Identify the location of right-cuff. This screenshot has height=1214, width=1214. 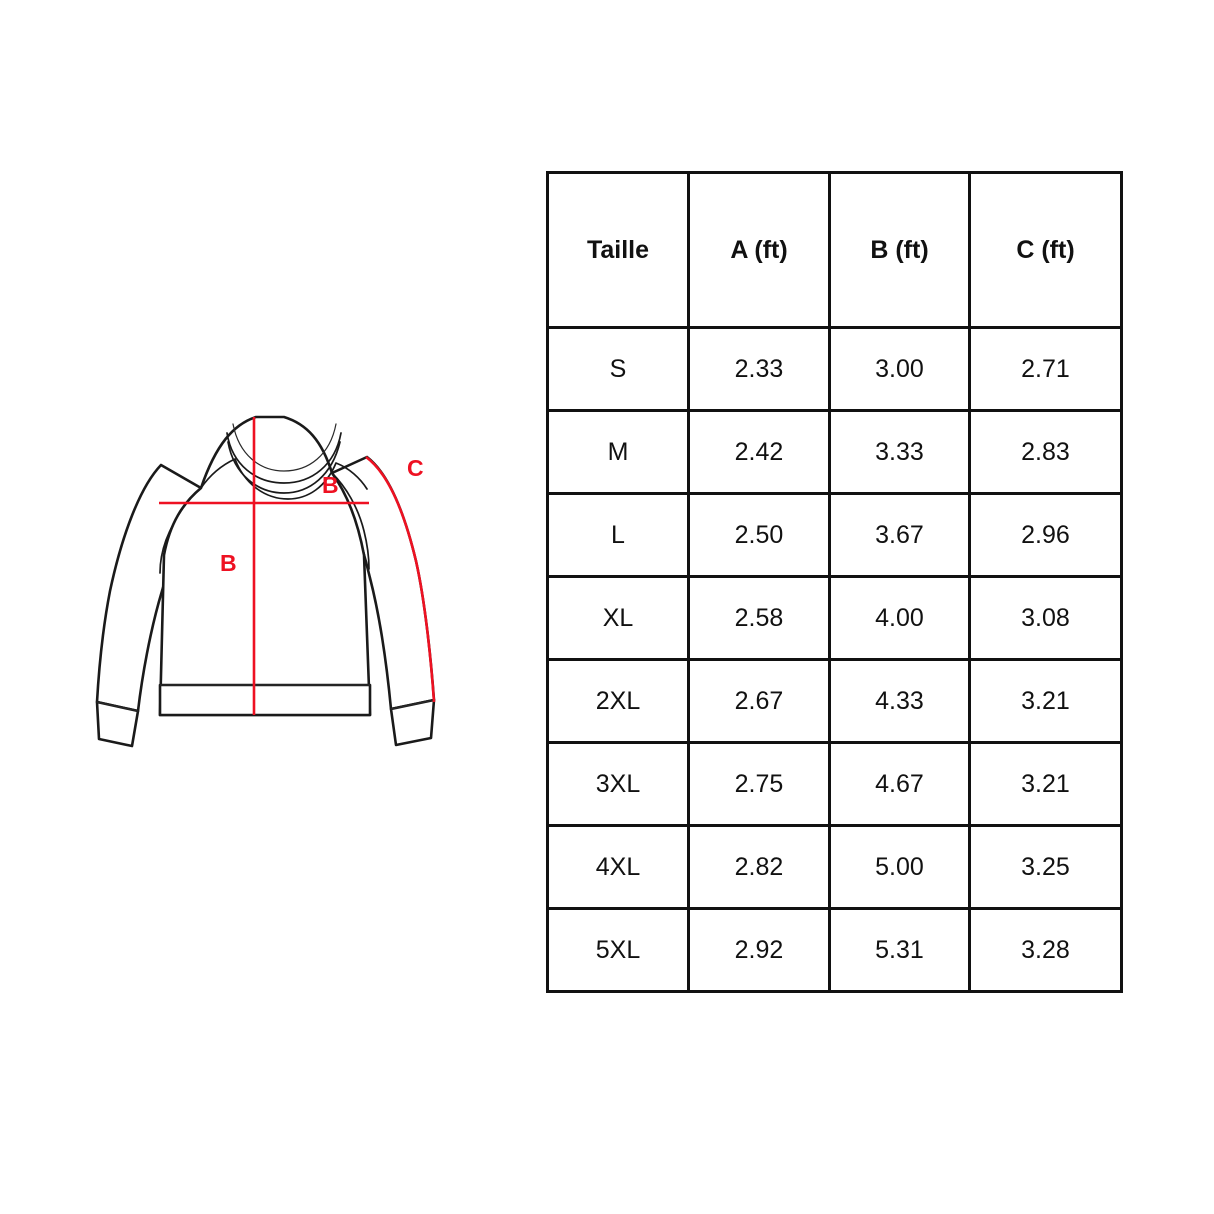
(412, 722).